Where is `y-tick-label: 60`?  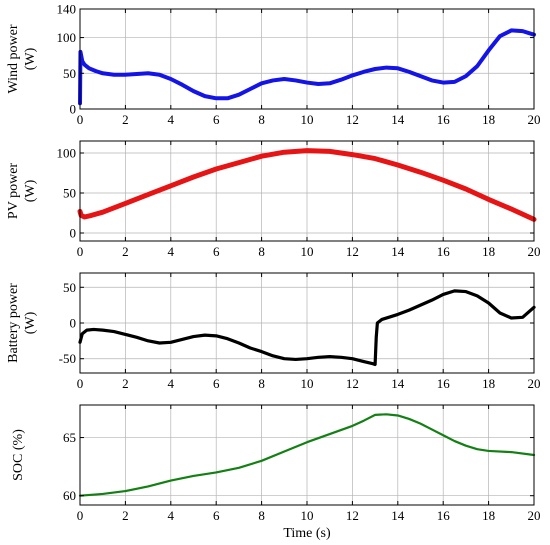
y-tick-label: 60 is located at coordinates (69, 495).